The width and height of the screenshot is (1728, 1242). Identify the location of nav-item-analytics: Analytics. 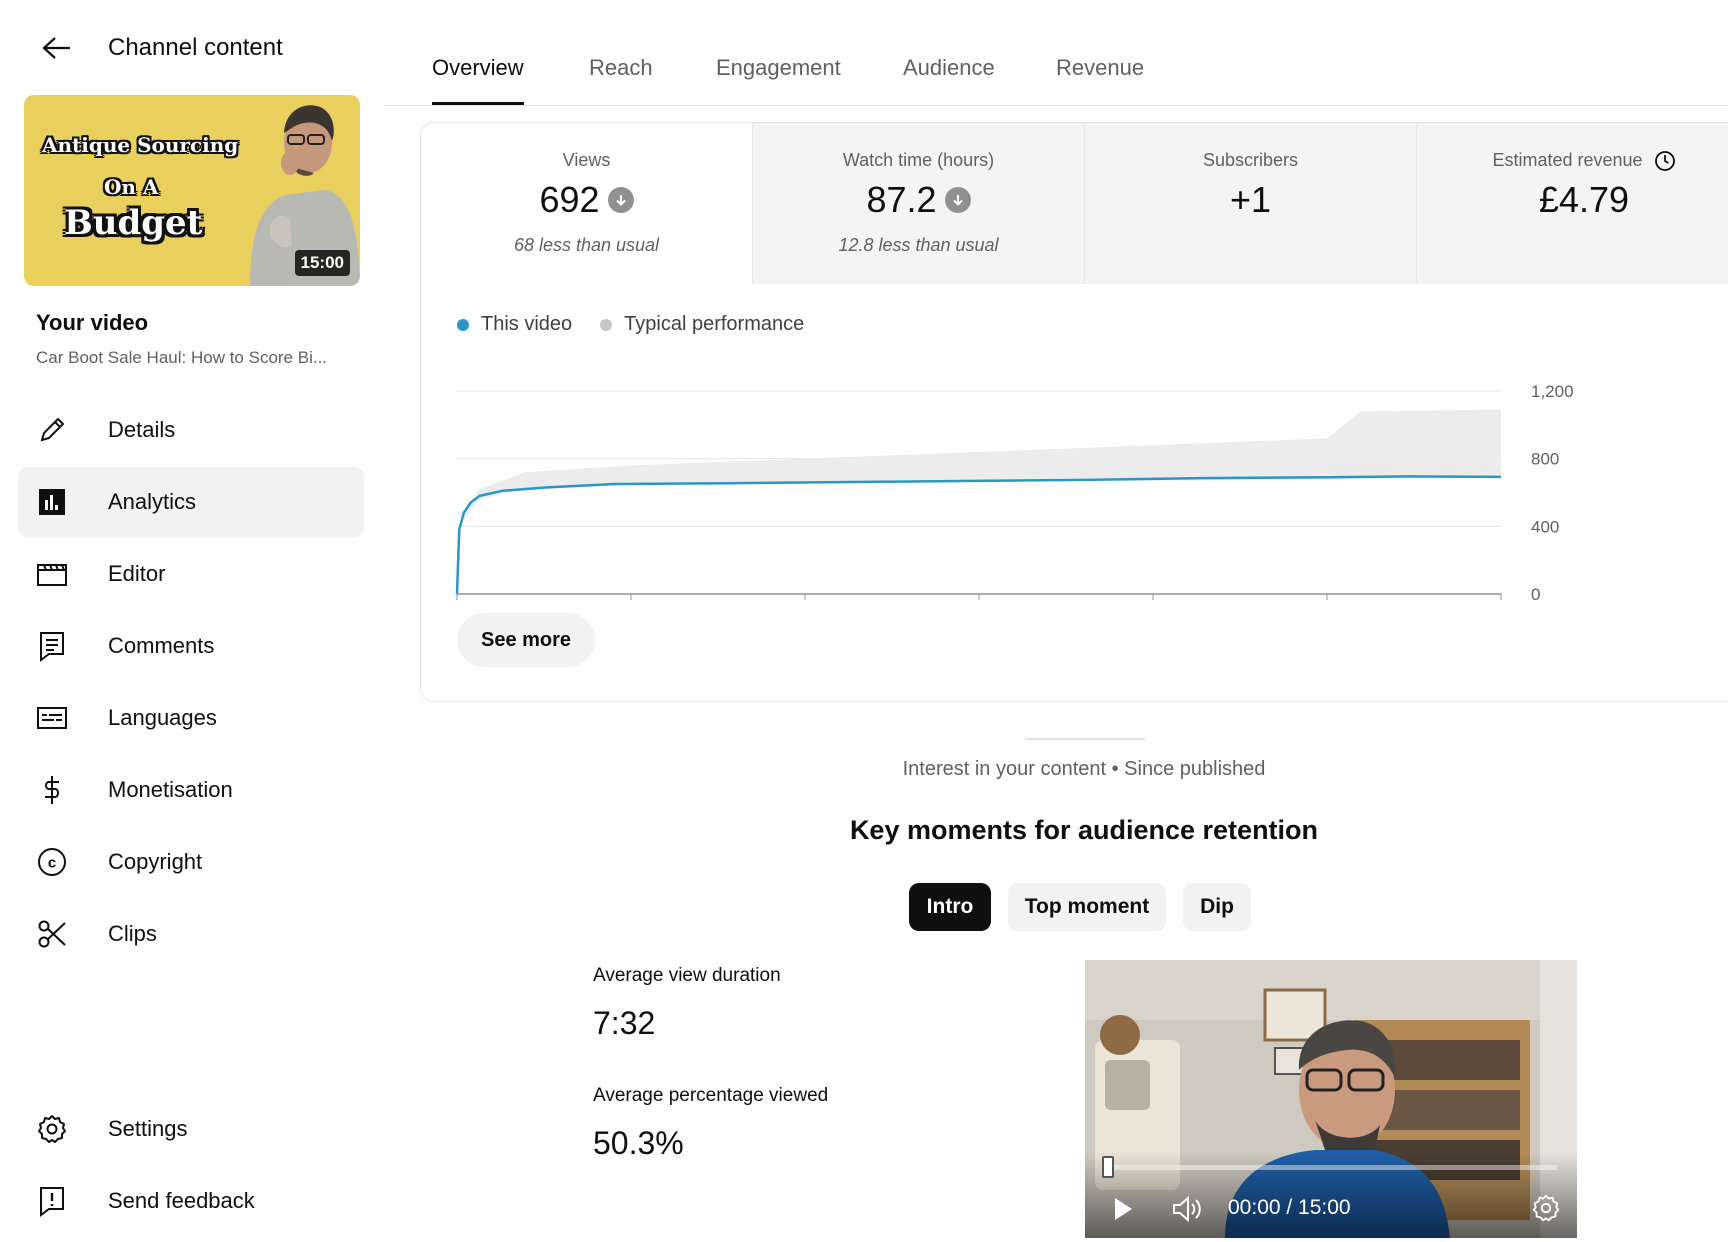
(191, 502).